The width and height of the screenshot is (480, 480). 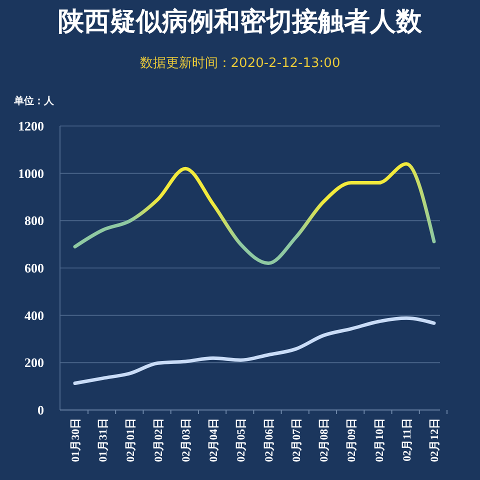 I want to click on x-tick-label: 02月04日, so click(x=214, y=440).